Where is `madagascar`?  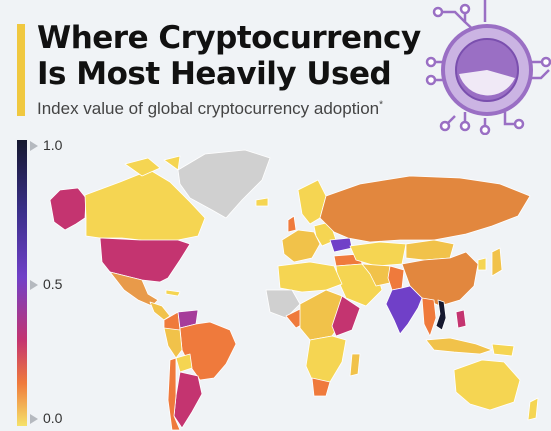
madagascar is located at coordinates (355, 365).